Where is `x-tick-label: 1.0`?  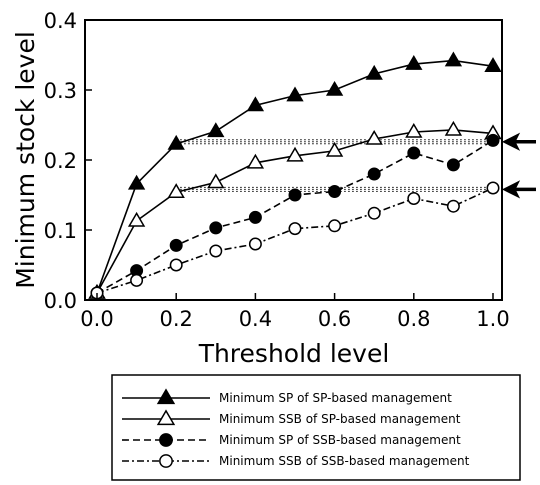 x-tick-label: 1.0 is located at coordinates (492, 319).